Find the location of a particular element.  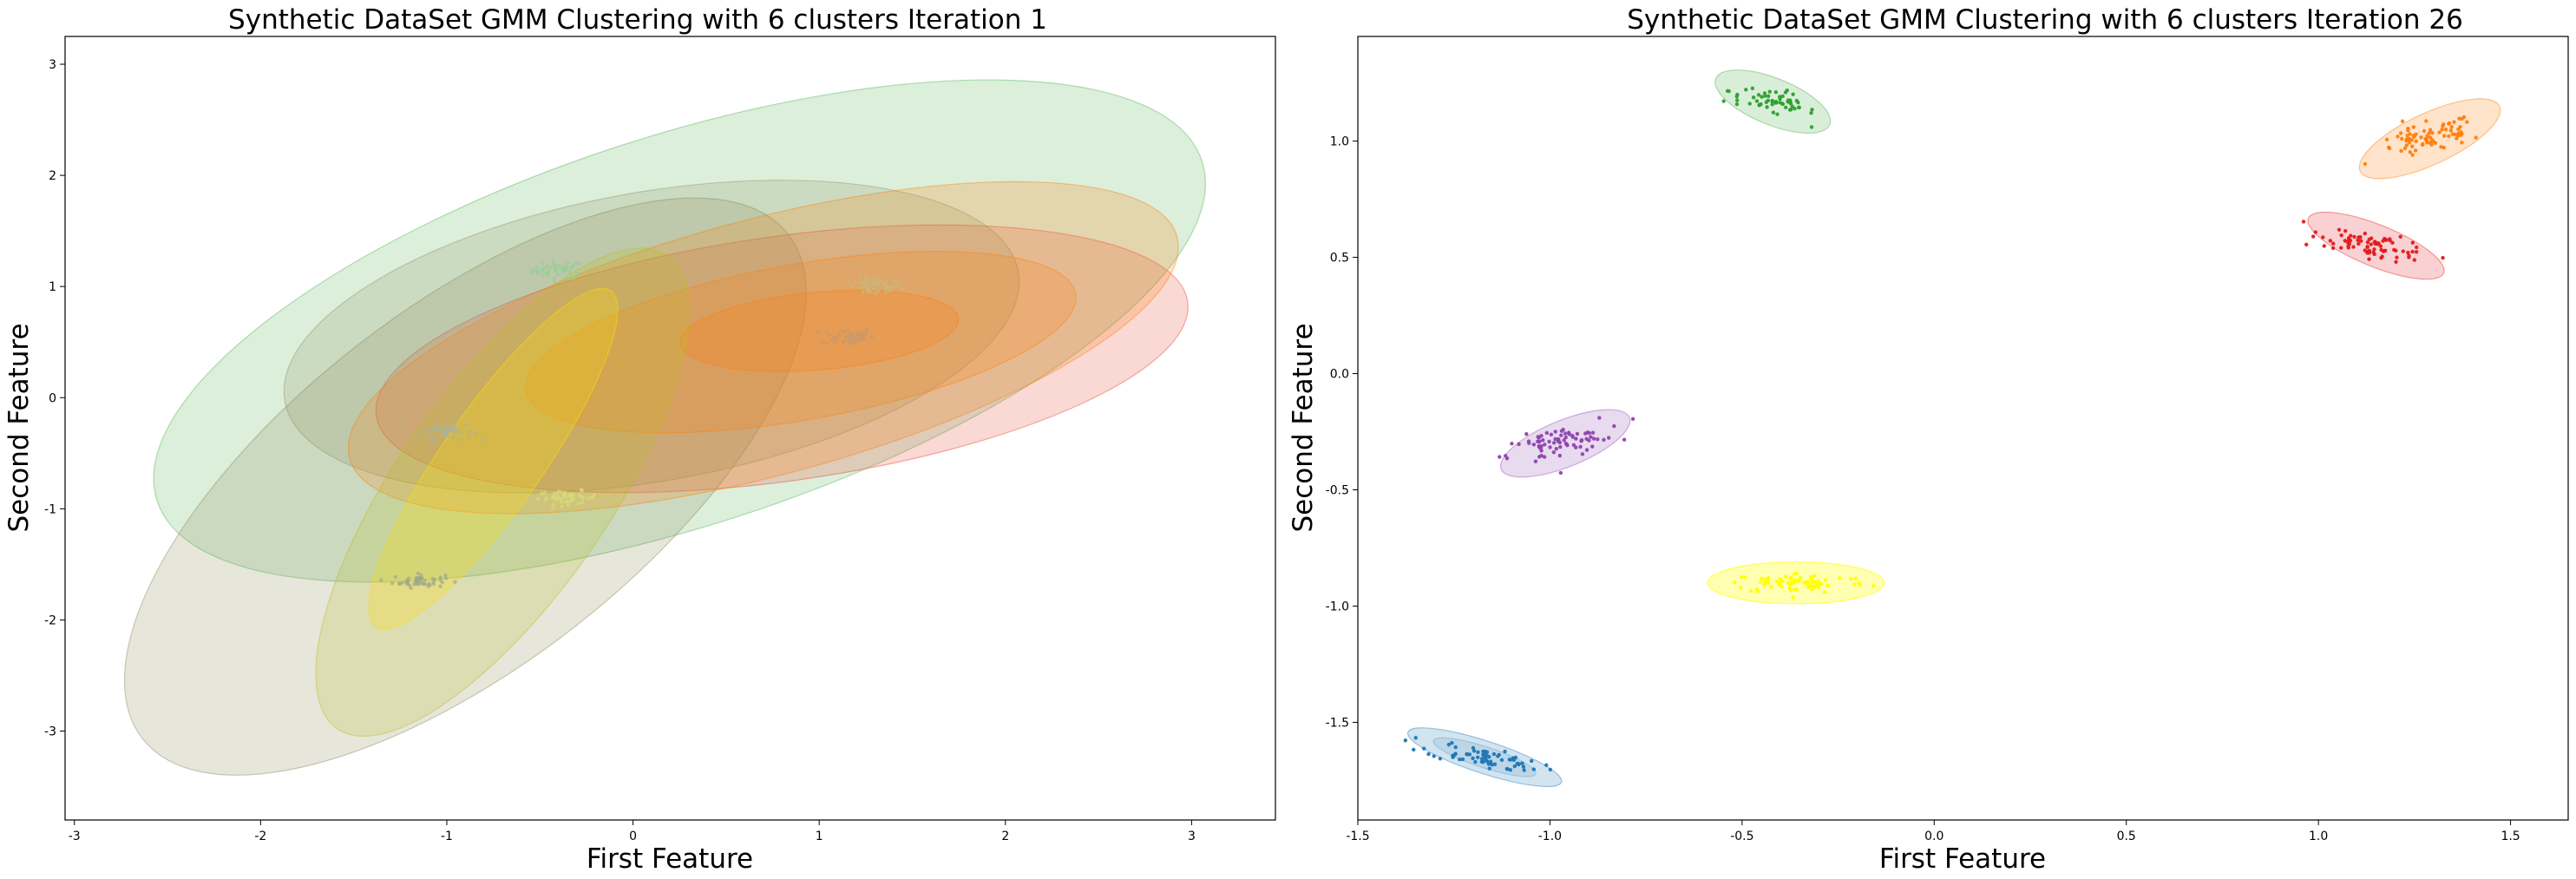

y-tick-label: -0.5 is located at coordinates (1337, 491).